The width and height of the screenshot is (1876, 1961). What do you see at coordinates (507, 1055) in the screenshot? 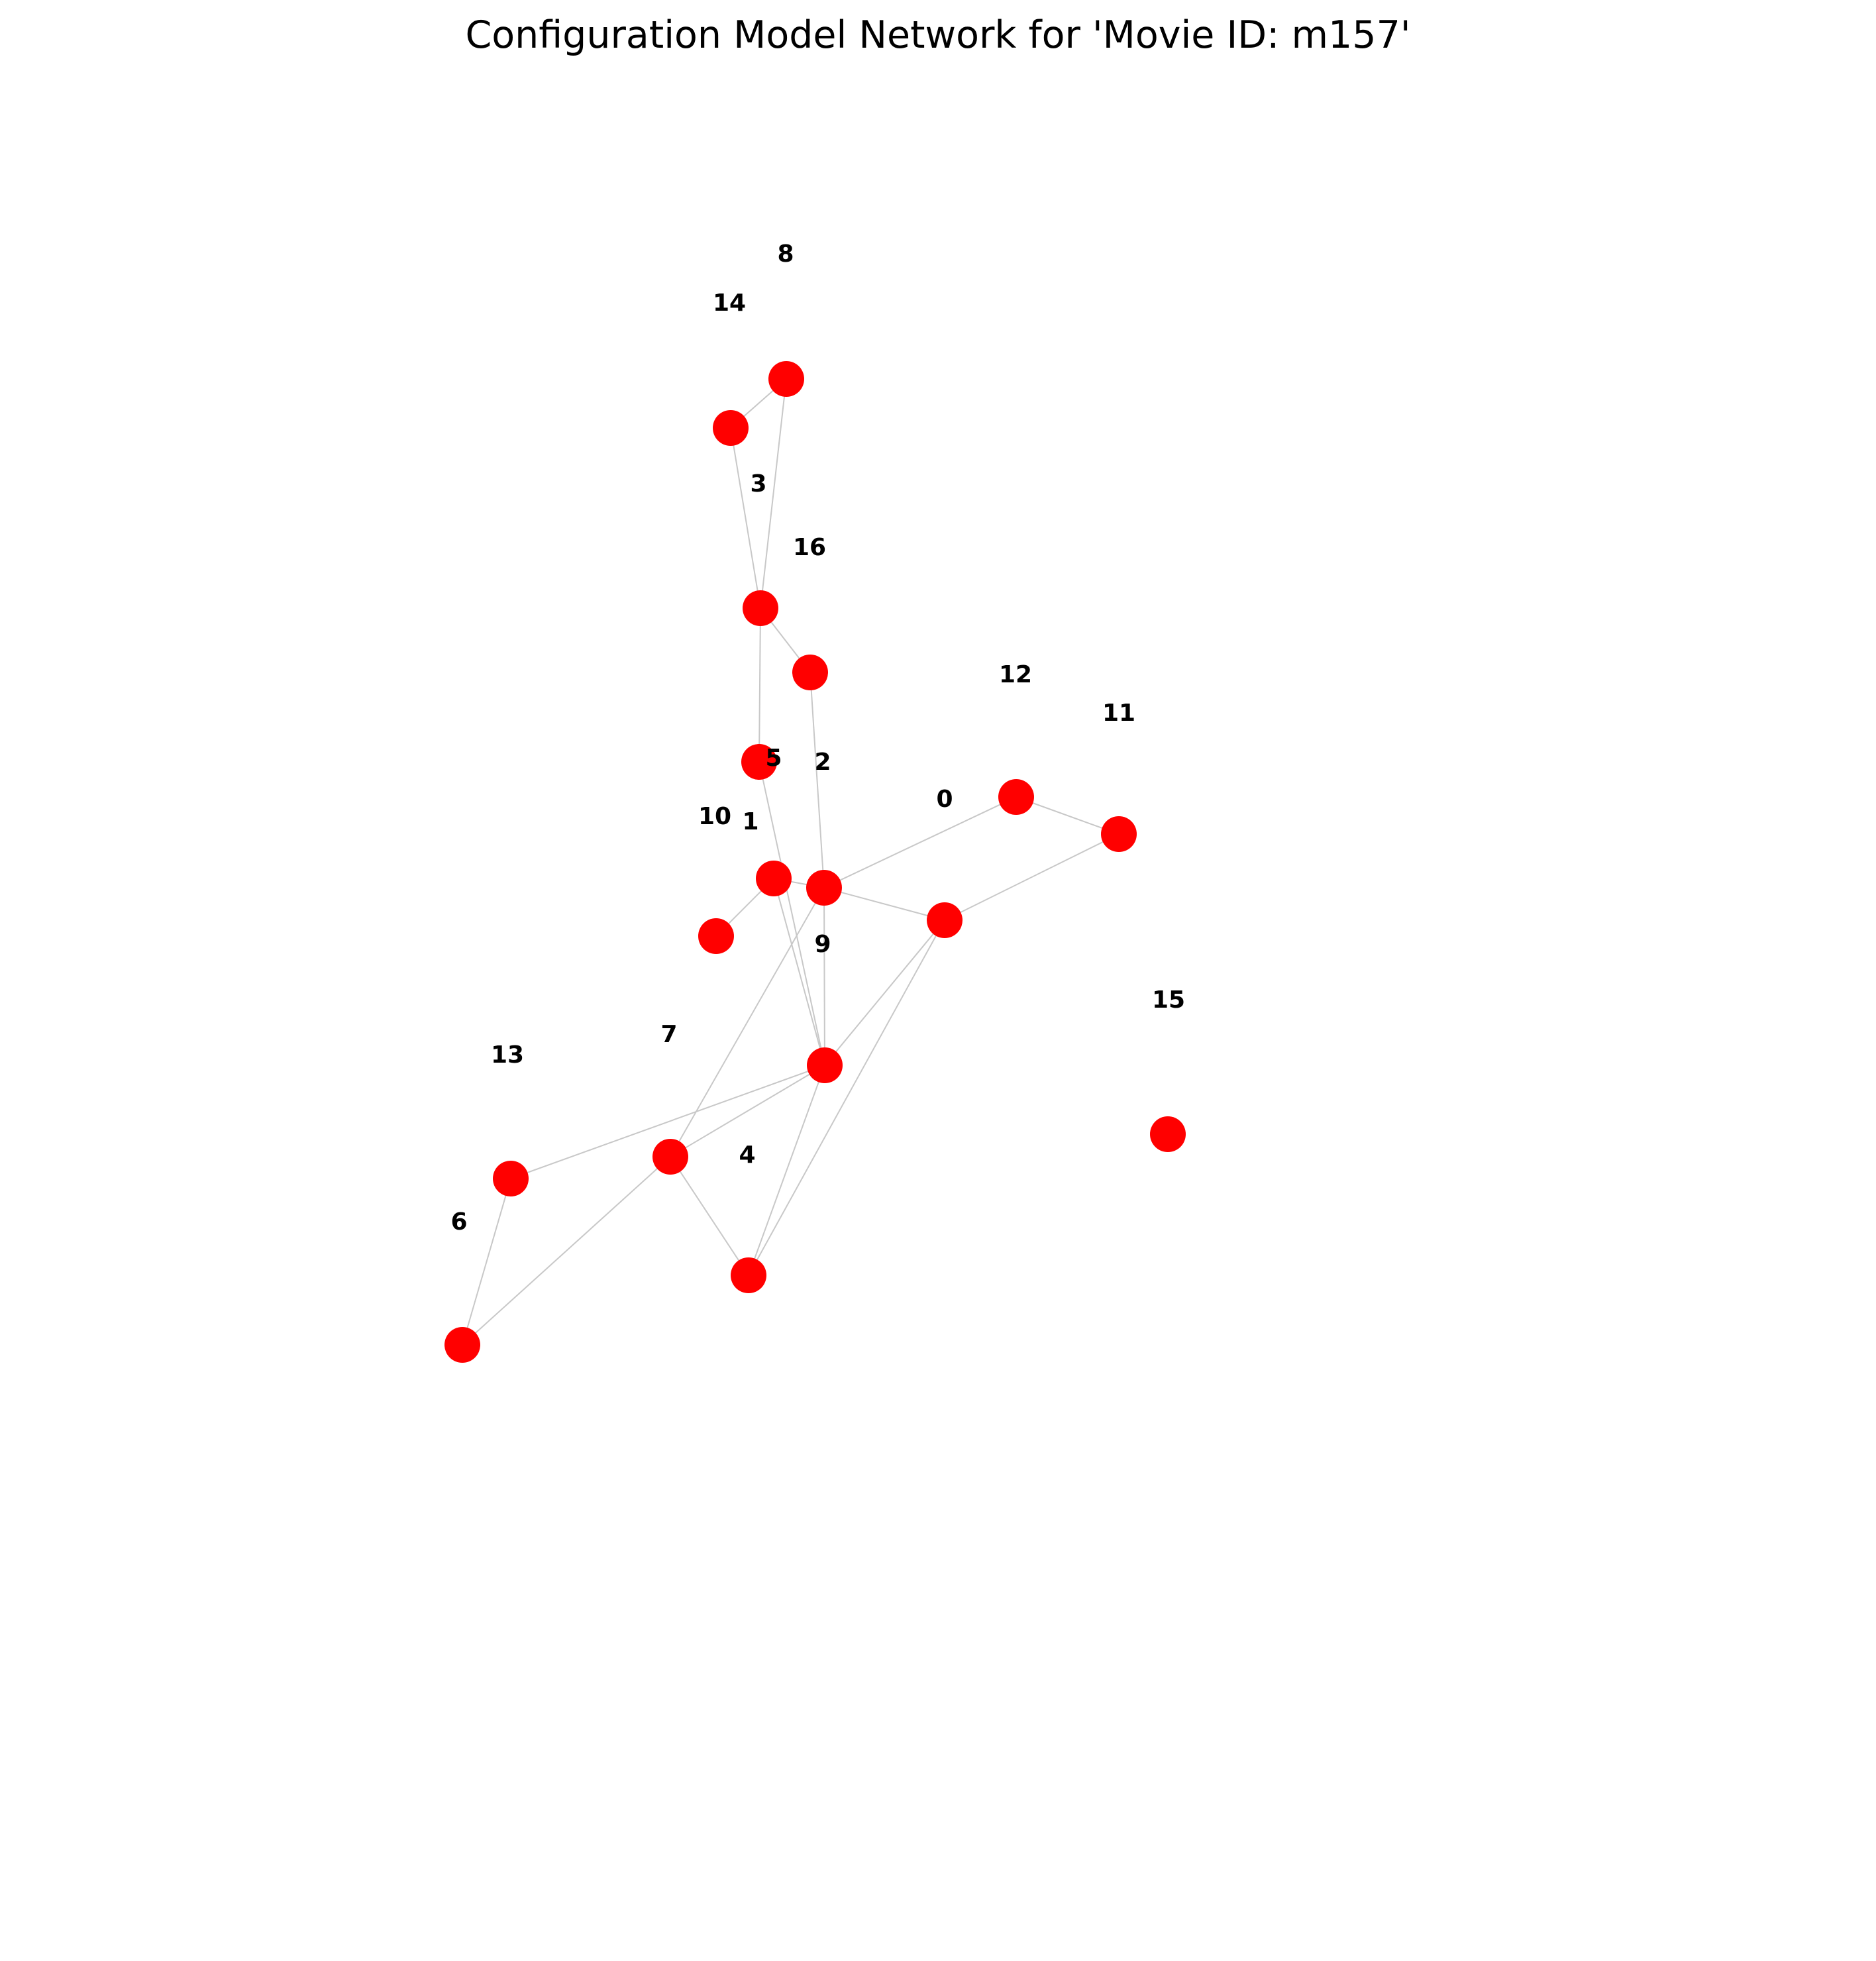
I see `node-label-13: 13` at bounding box center [507, 1055].